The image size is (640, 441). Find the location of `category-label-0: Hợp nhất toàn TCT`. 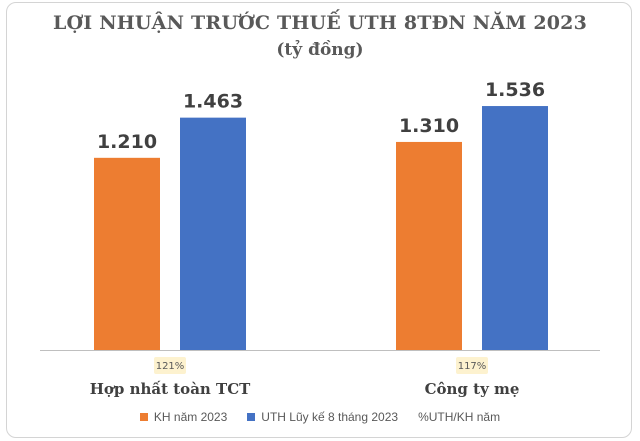

category-label-0: Hợp nhất toàn TCT is located at coordinates (170, 389).